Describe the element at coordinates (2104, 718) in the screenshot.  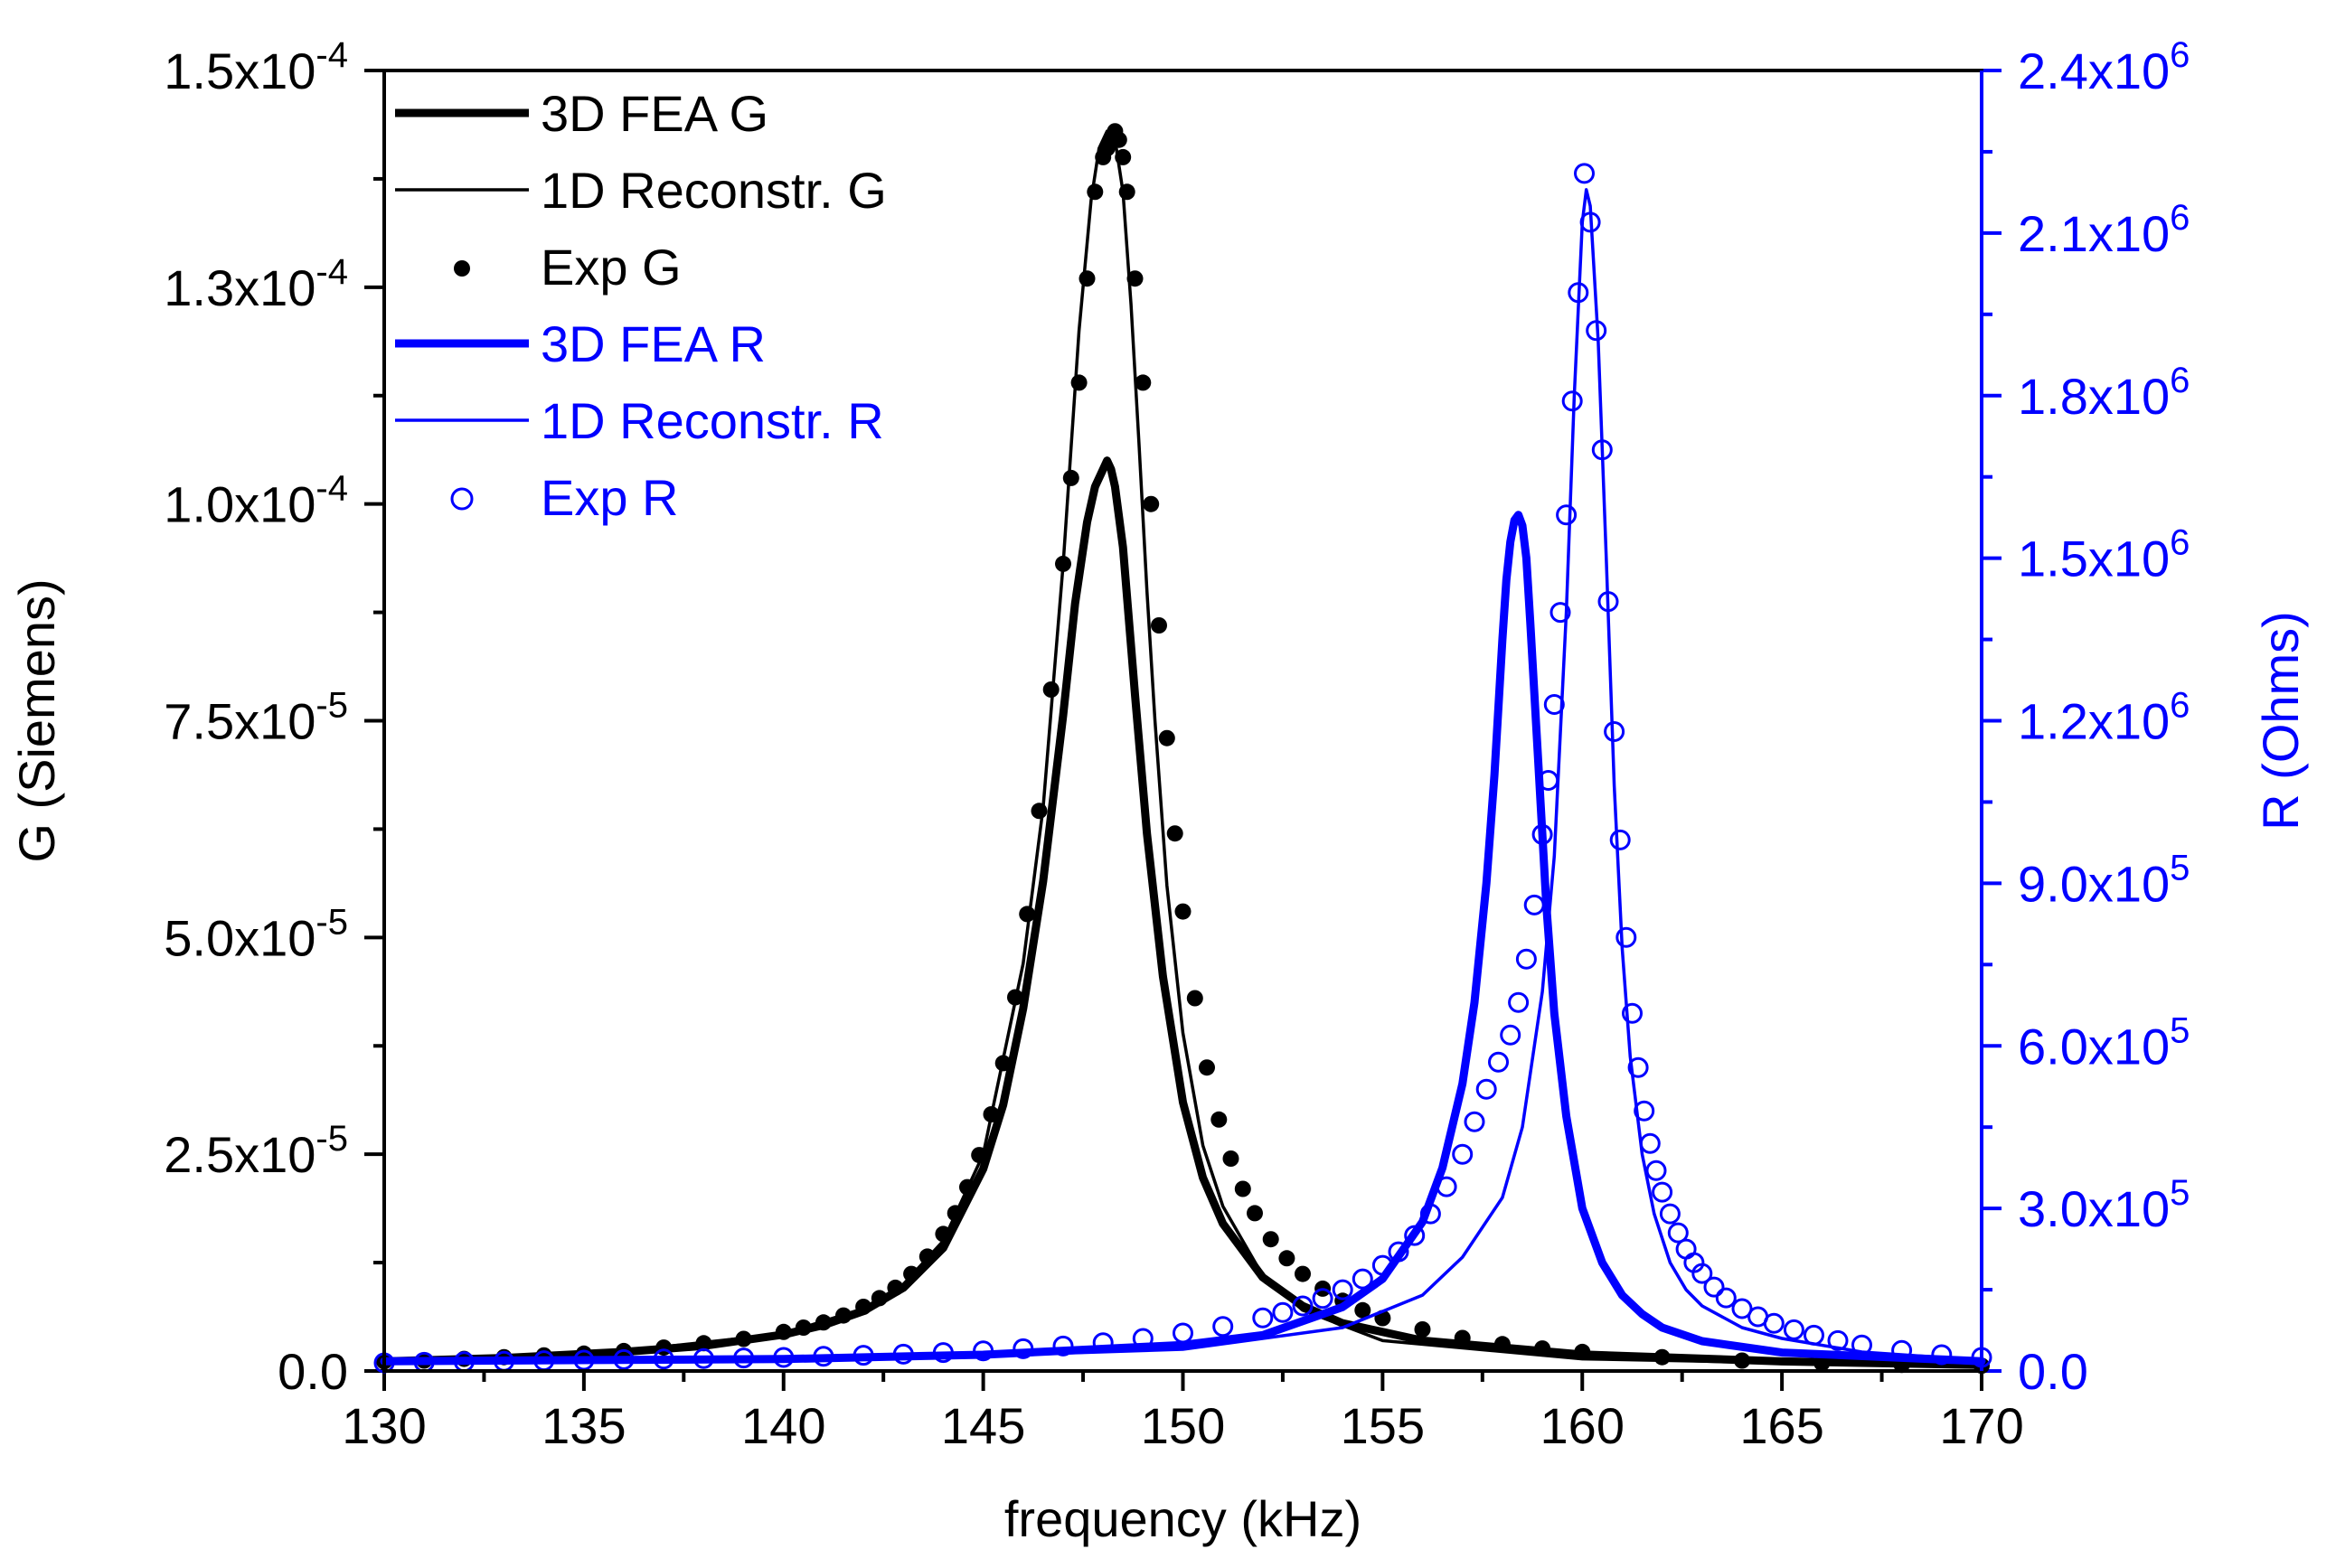
I see `y-right-tick-label: 1.2x10⁶` at that location.